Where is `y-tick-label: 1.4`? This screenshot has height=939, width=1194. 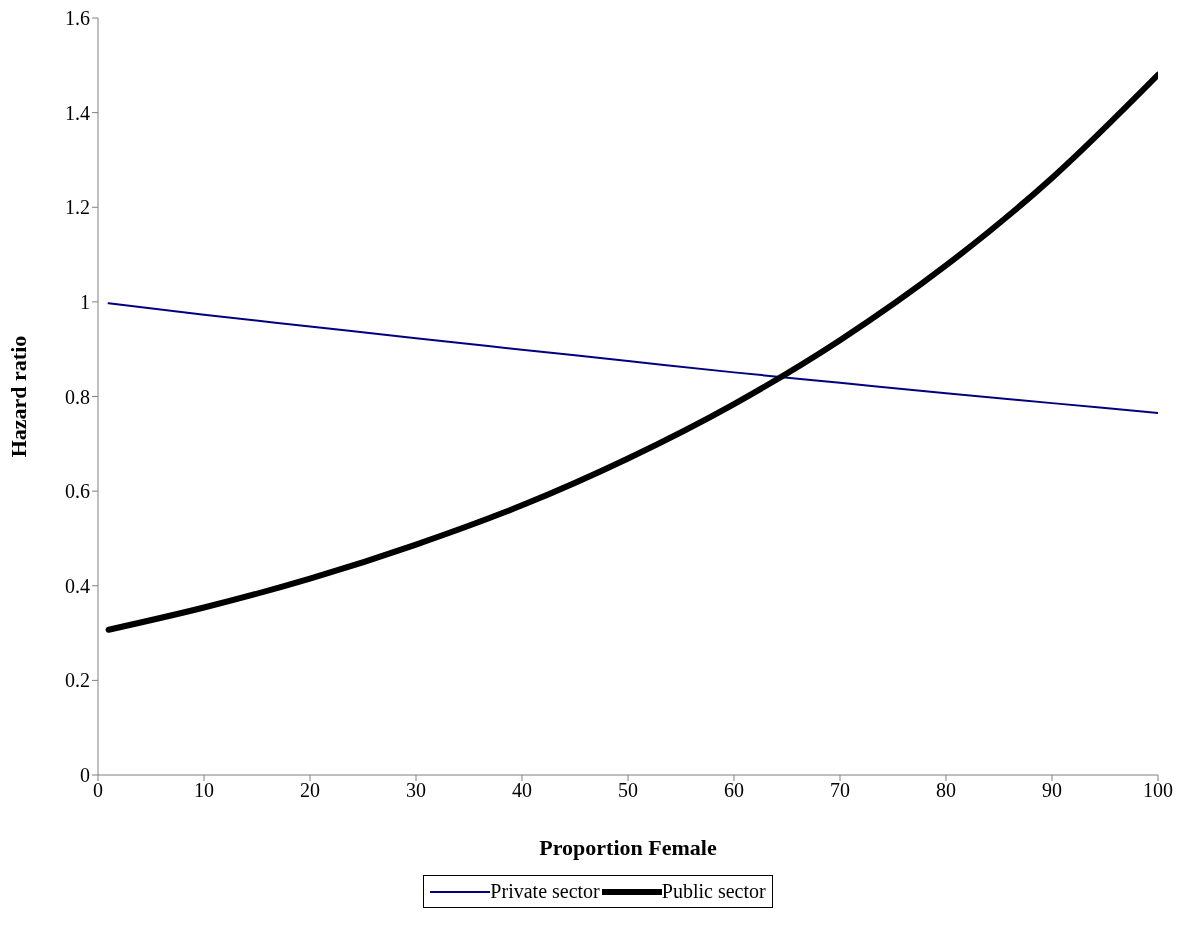
y-tick-label: 1.4 is located at coordinates (77, 112).